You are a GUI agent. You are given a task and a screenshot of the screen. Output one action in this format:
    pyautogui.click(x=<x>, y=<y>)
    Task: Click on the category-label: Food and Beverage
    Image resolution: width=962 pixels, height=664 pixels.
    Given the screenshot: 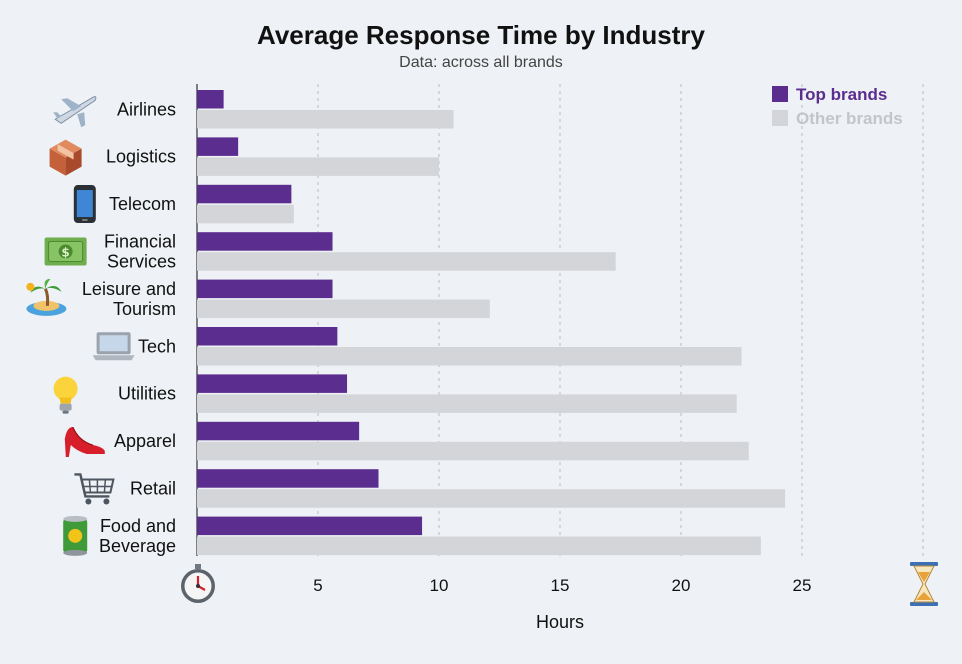 What is the action you would take?
    pyautogui.click(x=137, y=536)
    